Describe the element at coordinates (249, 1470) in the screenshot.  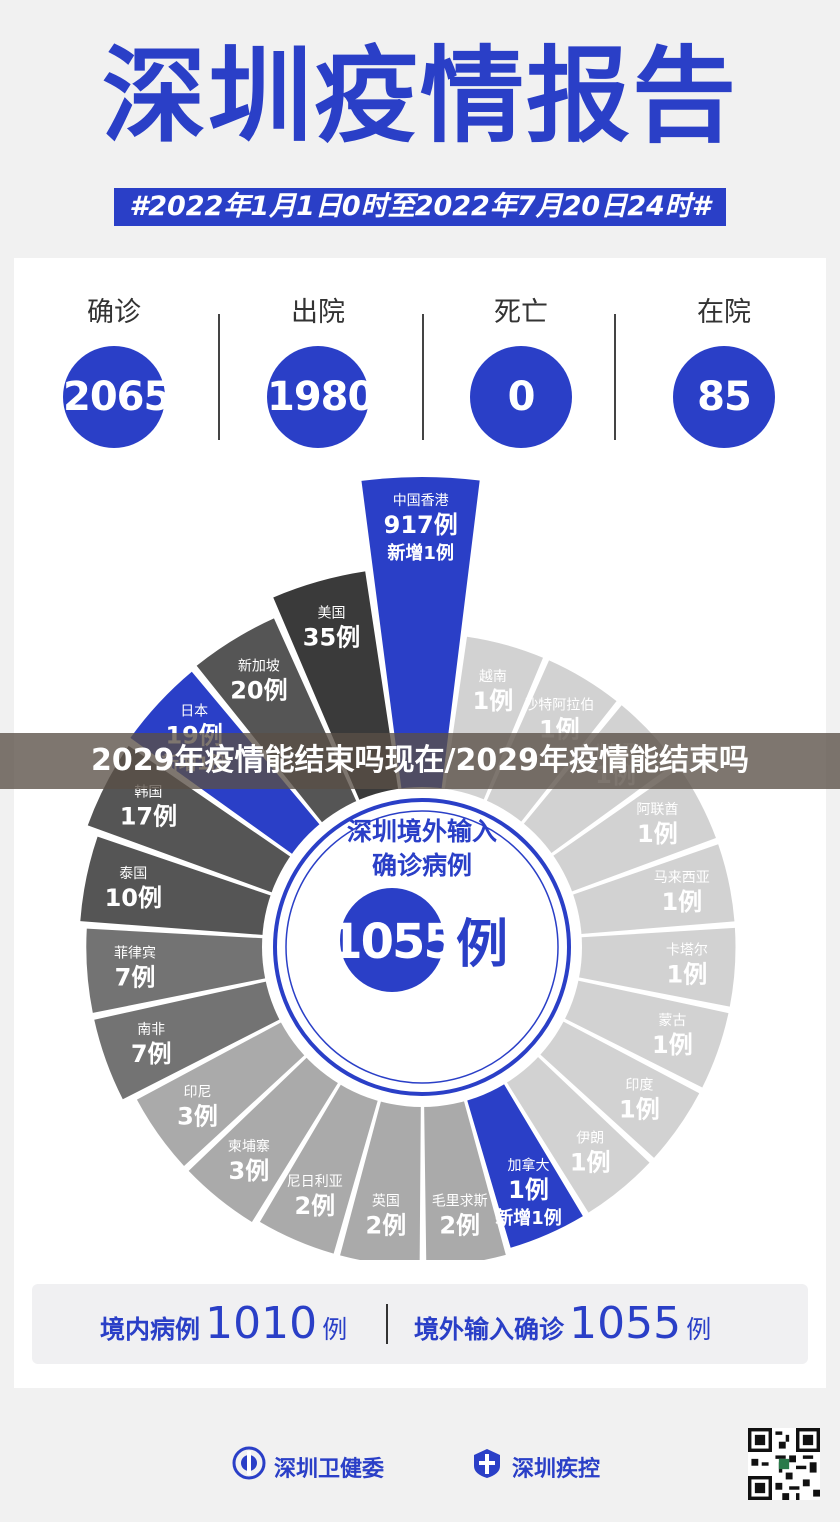
I see `health-commission-logo-icon` at that location.